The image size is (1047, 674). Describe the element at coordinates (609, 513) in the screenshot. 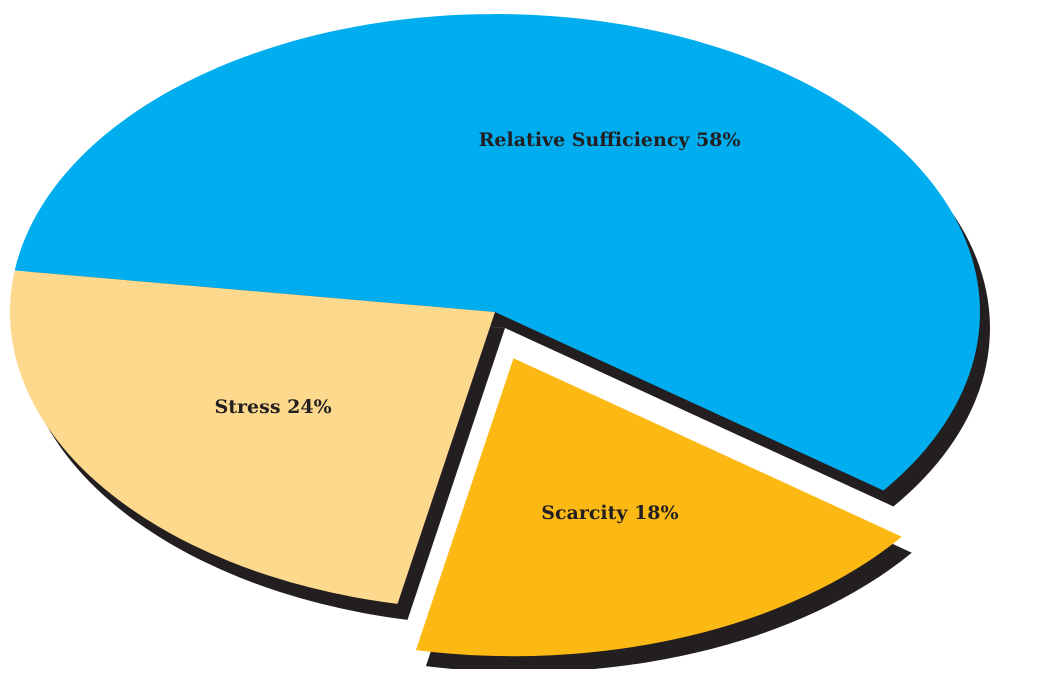

I see `pie-label-scarcity: Scarcity 18%` at that location.